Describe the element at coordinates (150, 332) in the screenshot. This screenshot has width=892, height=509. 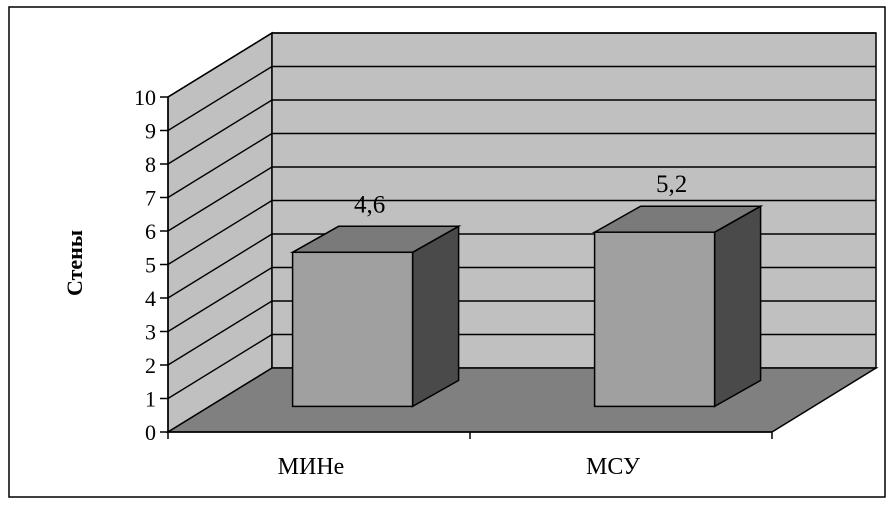
I see `y-tick-label-3: 3` at that location.